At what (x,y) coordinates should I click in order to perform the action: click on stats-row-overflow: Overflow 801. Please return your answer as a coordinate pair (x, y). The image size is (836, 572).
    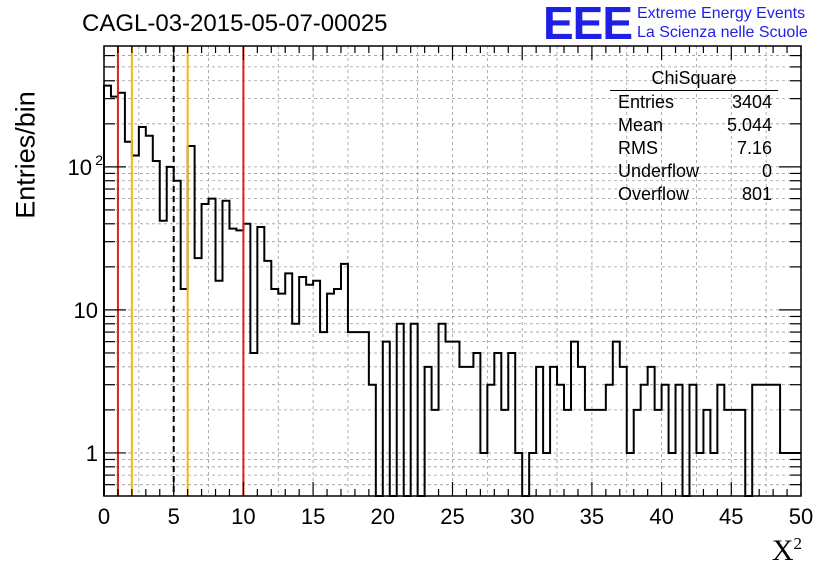
    Looking at the image, I should click on (694, 194).